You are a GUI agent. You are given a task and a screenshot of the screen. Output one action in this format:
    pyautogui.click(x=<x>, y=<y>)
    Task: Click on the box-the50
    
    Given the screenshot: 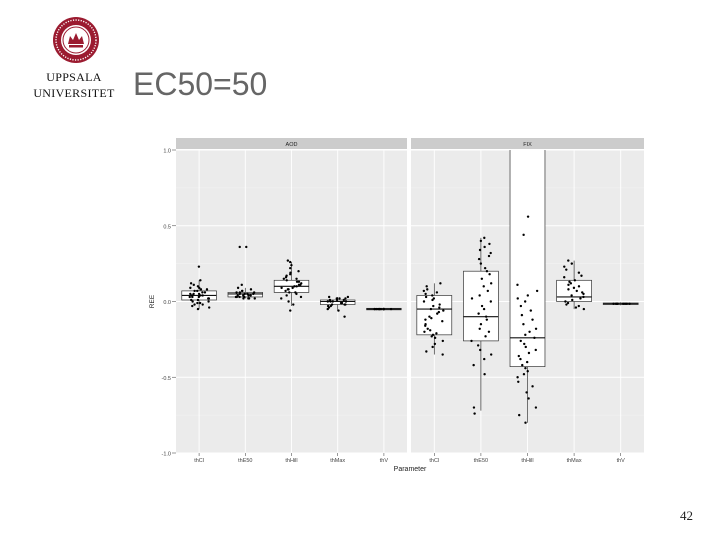 What is the action you would take?
    pyautogui.click(x=245, y=272)
    